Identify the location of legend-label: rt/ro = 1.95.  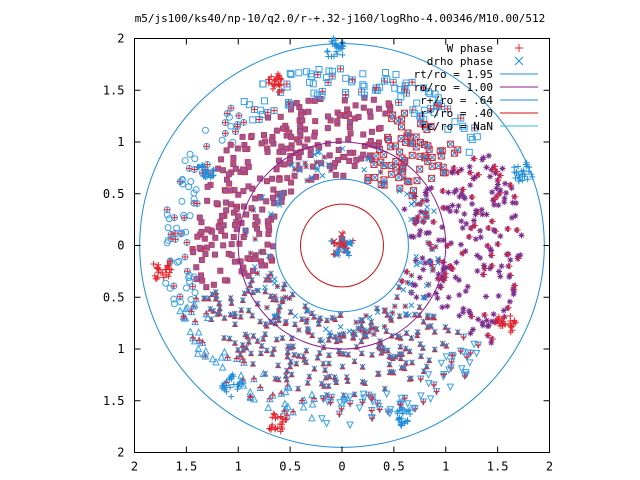
(453, 74).